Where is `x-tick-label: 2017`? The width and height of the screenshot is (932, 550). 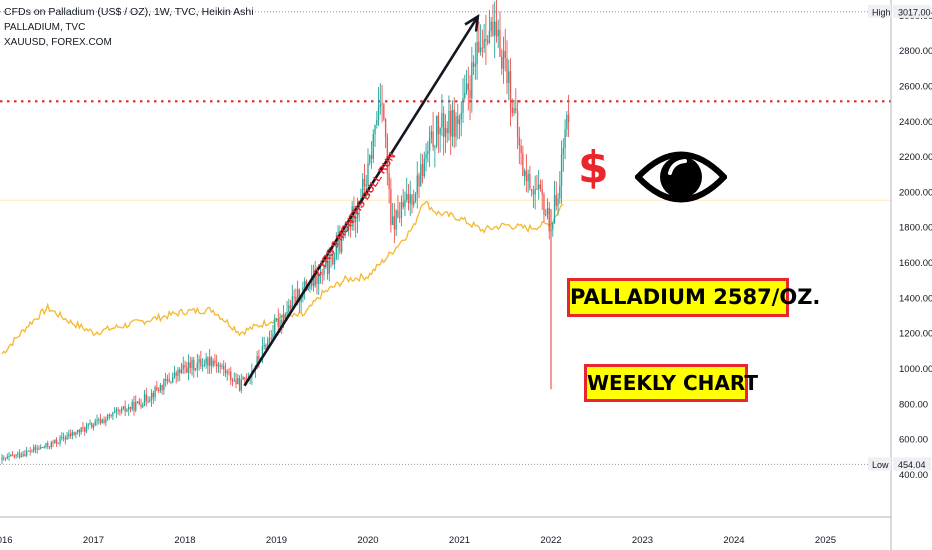 x-tick-label: 2017 is located at coordinates (93, 540).